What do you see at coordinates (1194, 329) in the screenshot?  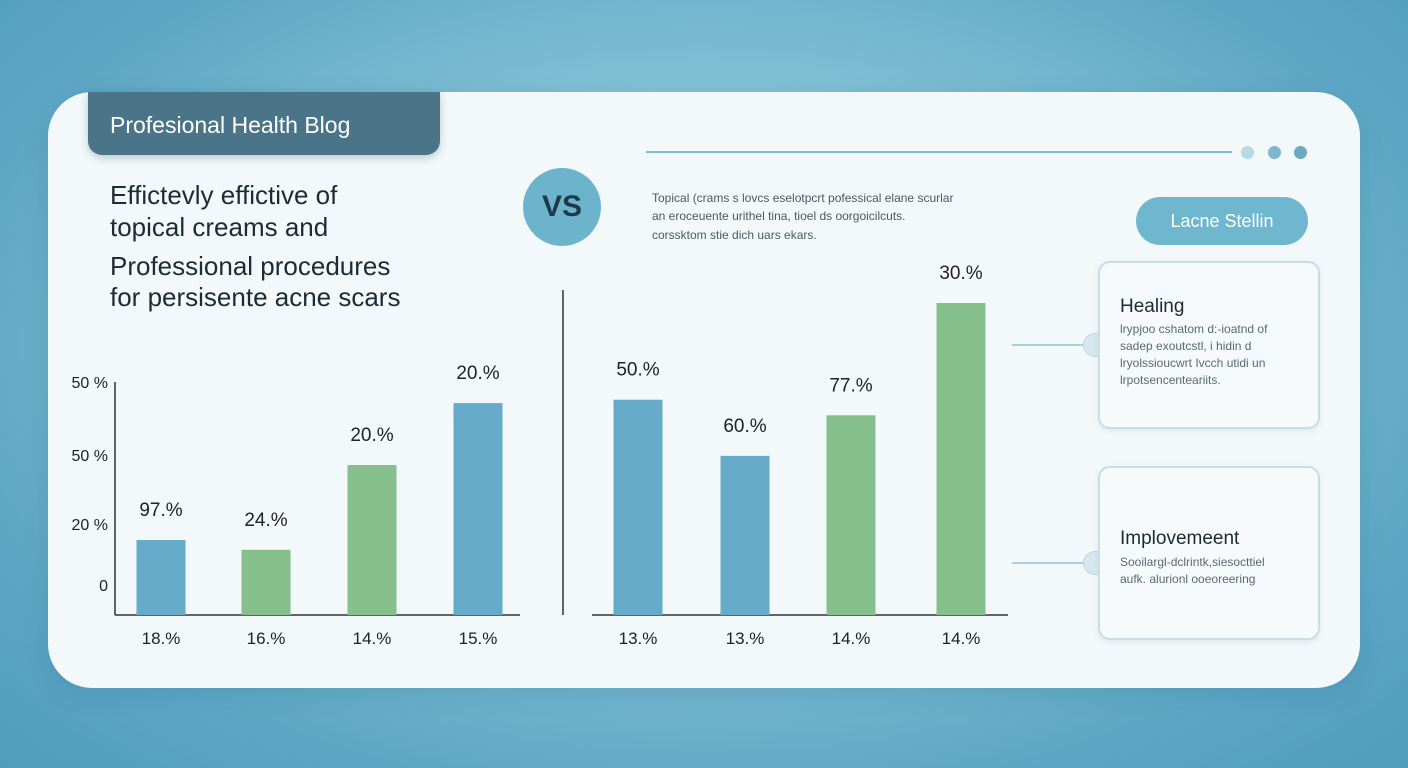 I see `healing-text-1: lrypjoo cshatom d:-ioatnd of` at bounding box center [1194, 329].